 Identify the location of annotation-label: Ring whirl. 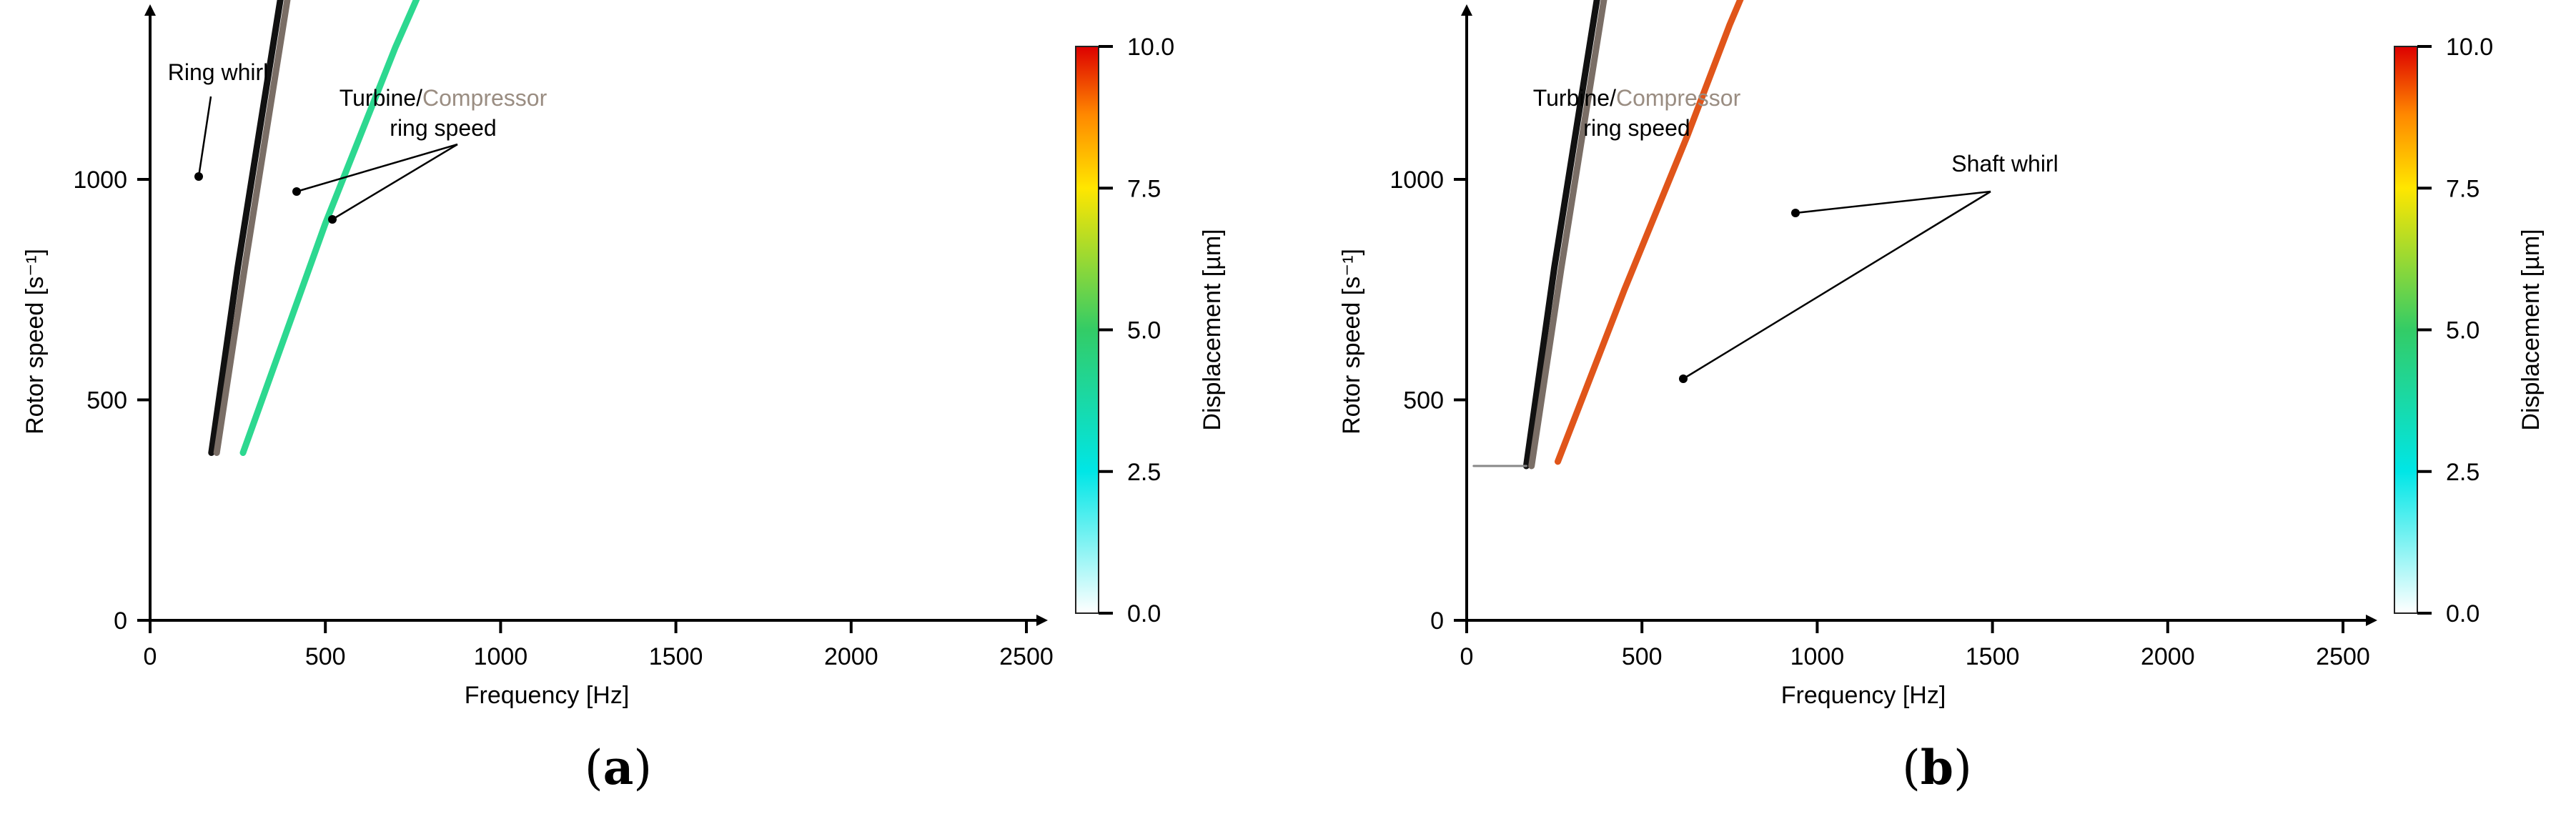
(218, 72).